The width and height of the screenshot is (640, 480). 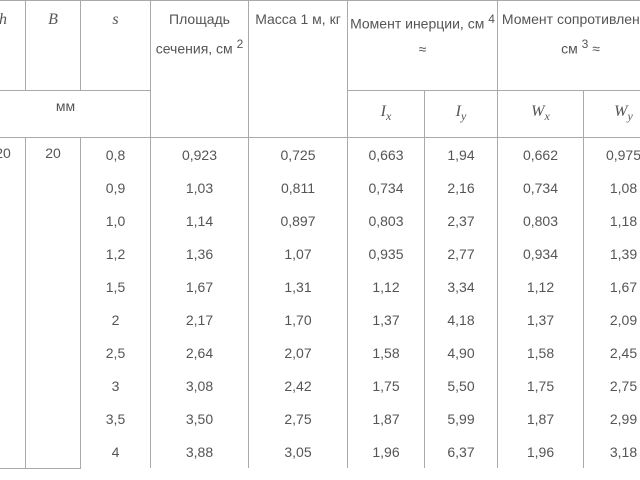 What do you see at coordinates (417, 23) in the screenshot?
I see `text: Момент инерции, см` at bounding box center [417, 23].